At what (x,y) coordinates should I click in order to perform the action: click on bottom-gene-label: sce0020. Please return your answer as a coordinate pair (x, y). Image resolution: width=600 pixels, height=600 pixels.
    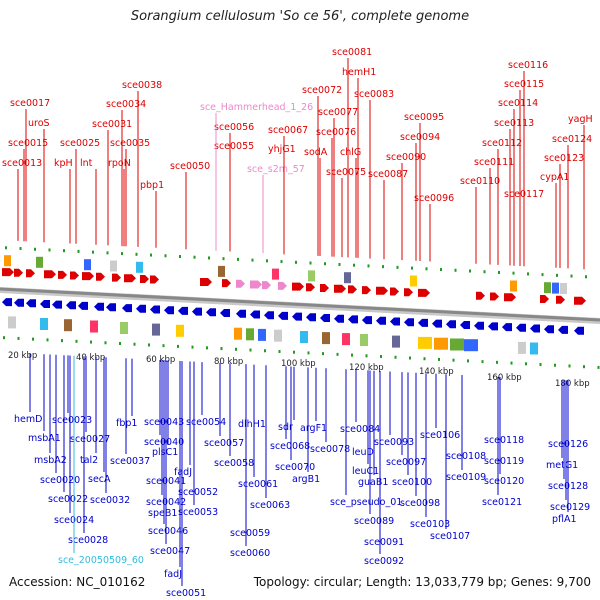
    Looking at the image, I should click on (60, 480).